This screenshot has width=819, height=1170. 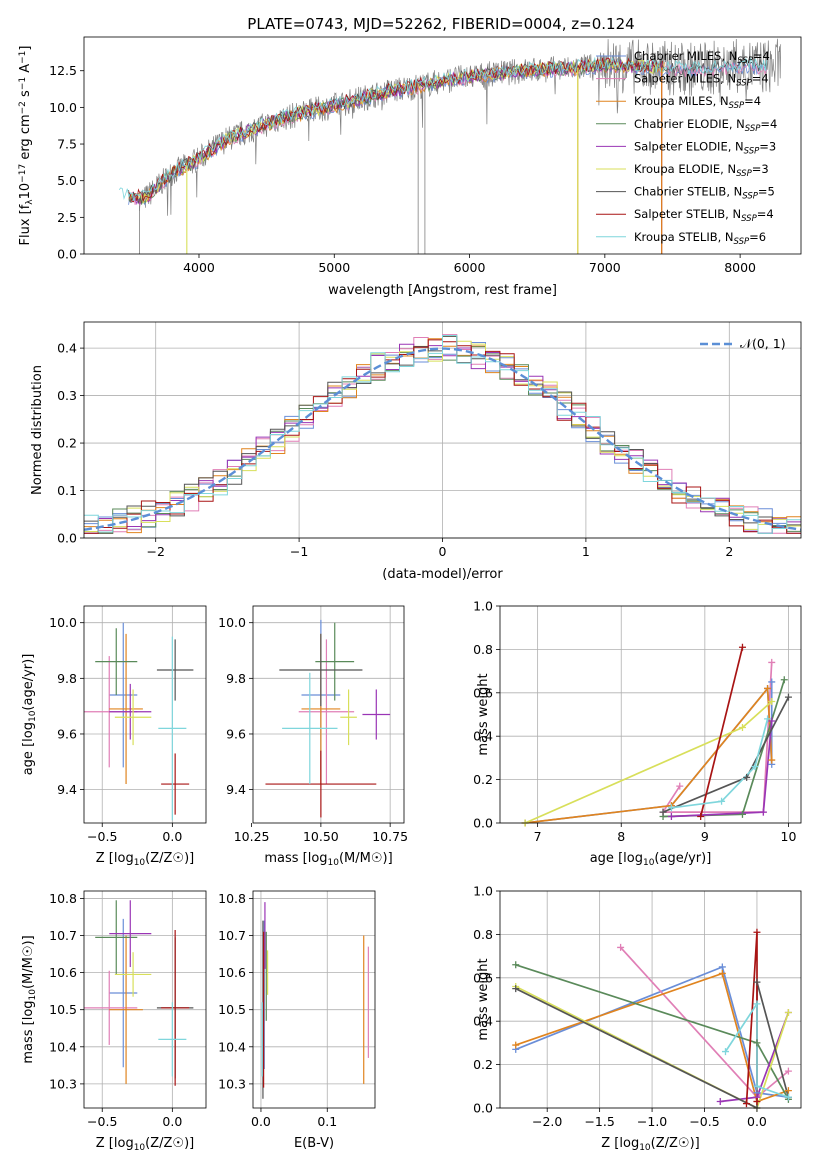 I want to click on mass-vs-EBV-plot-area, so click(x=315, y=1000).